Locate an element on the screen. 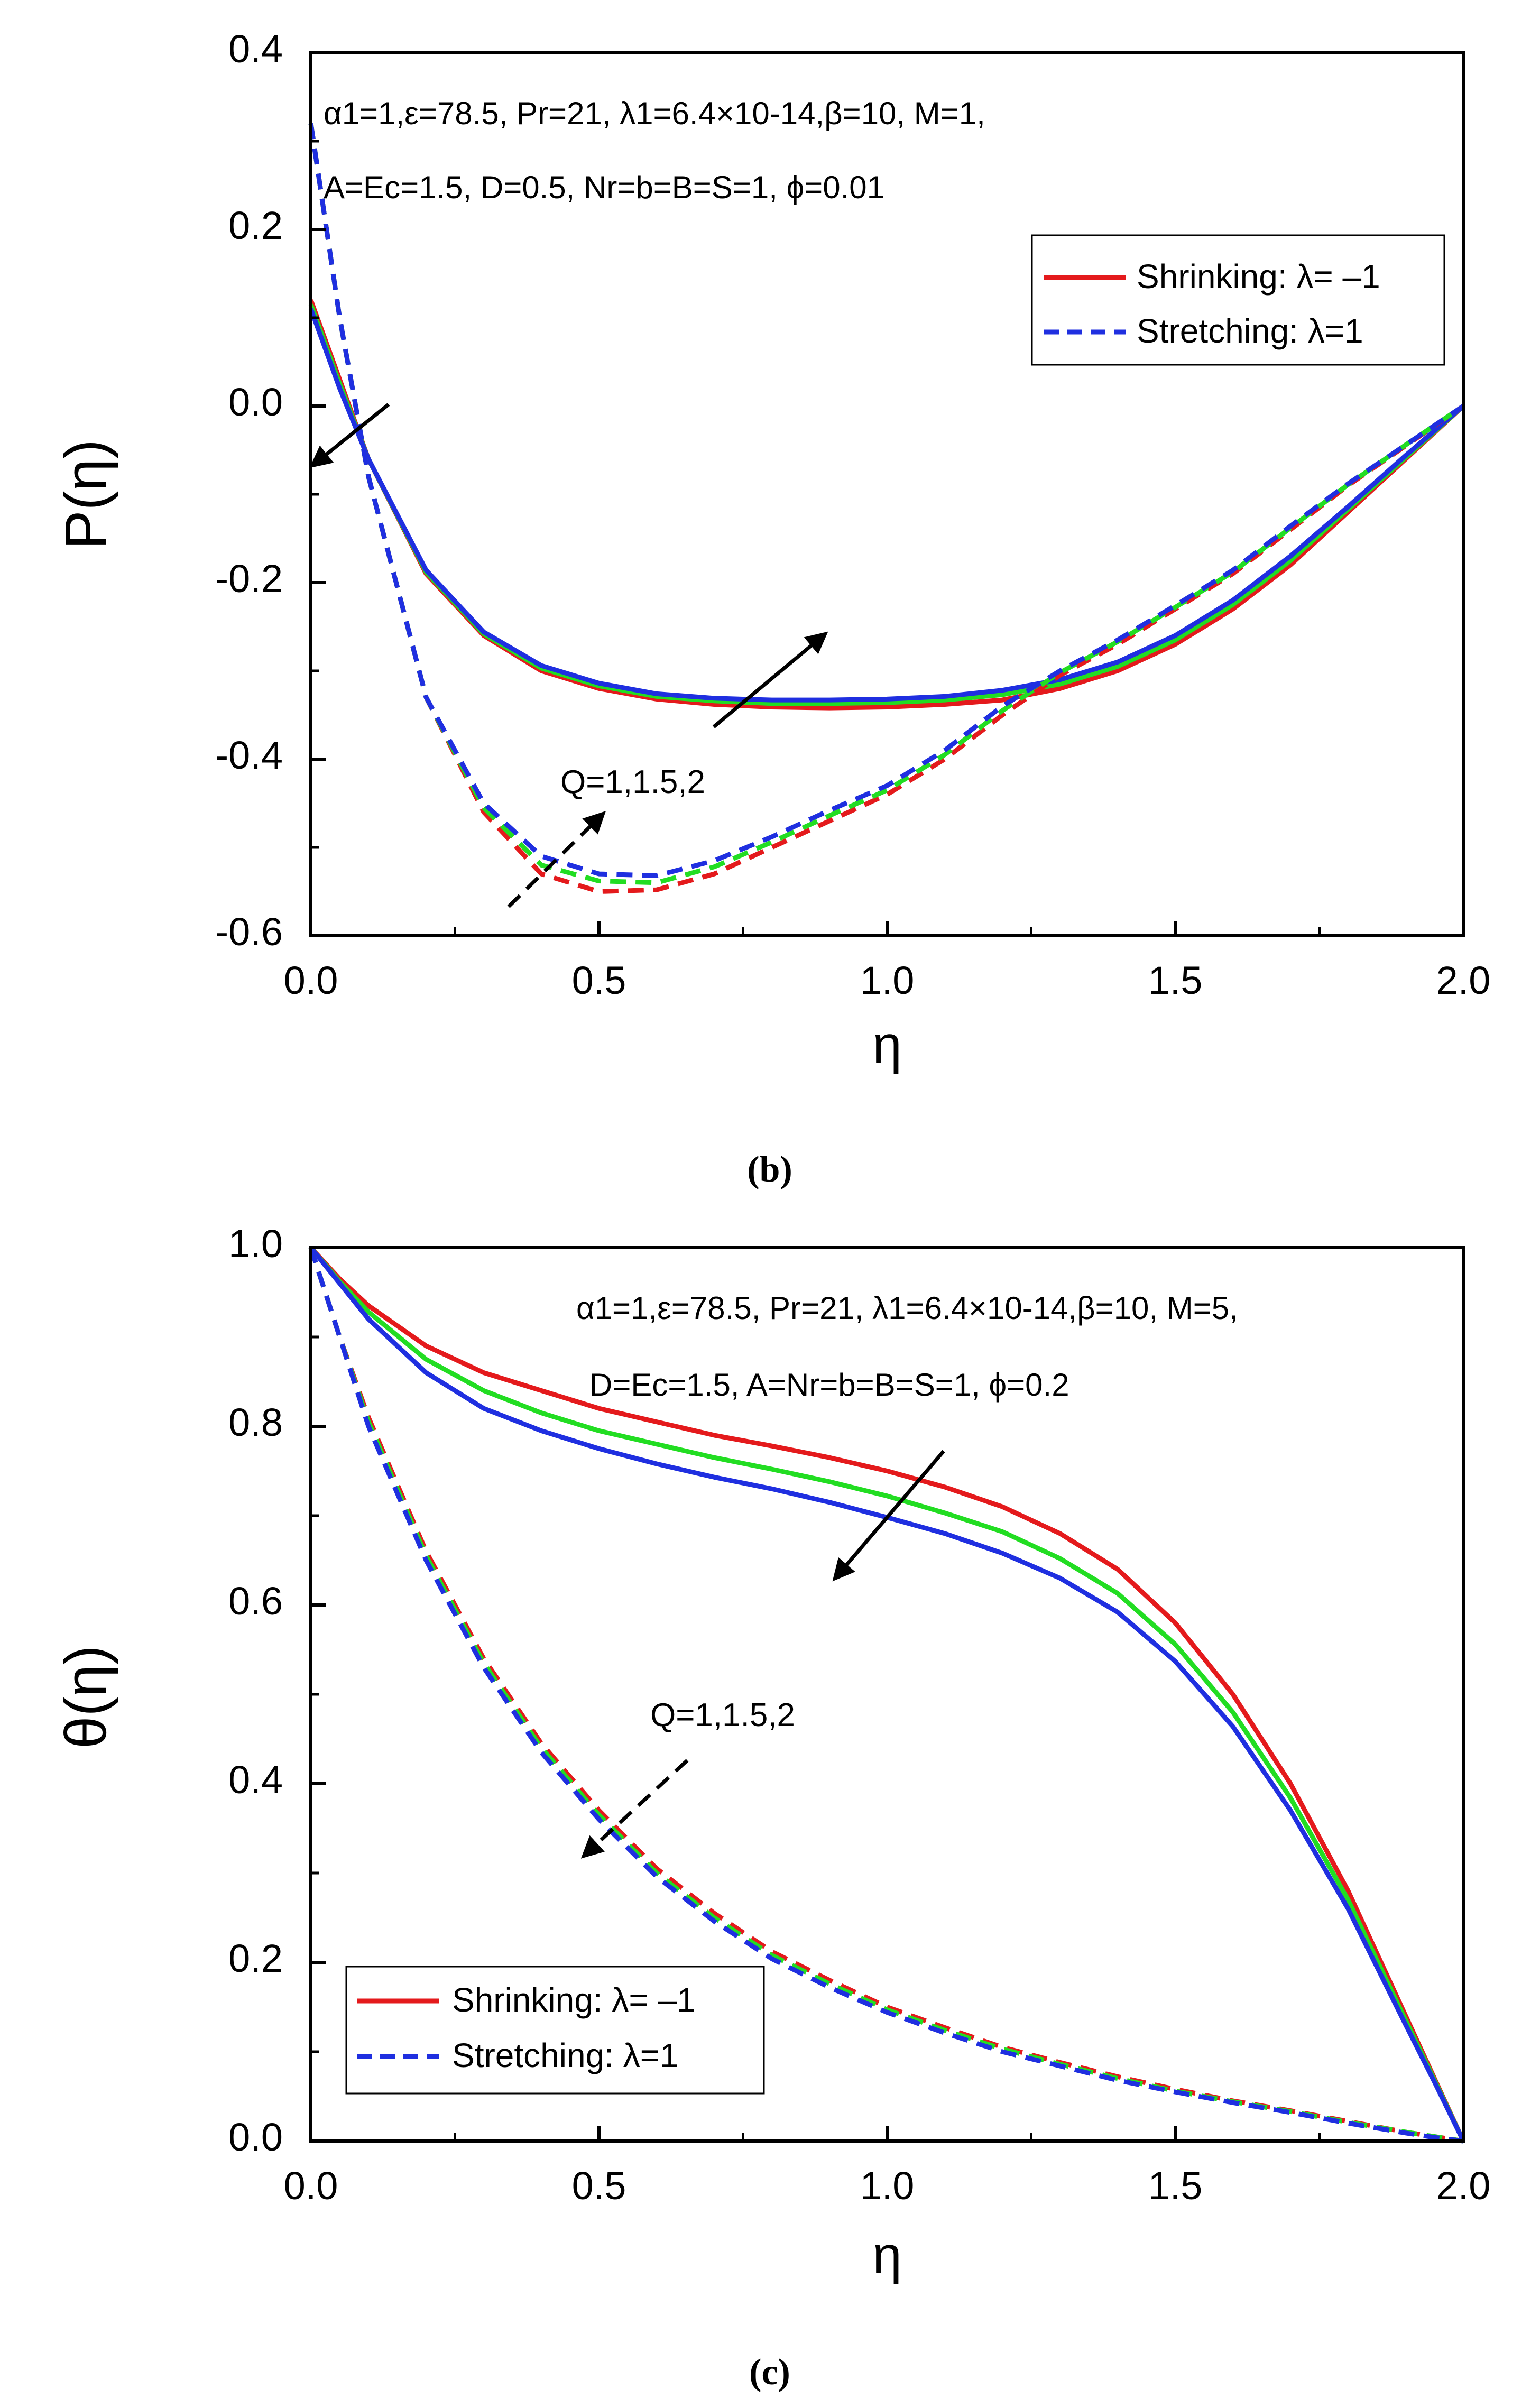 This screenshot has height=2408, width=1540. x-axis-label-b: η is located at coordinates (887, 1044).